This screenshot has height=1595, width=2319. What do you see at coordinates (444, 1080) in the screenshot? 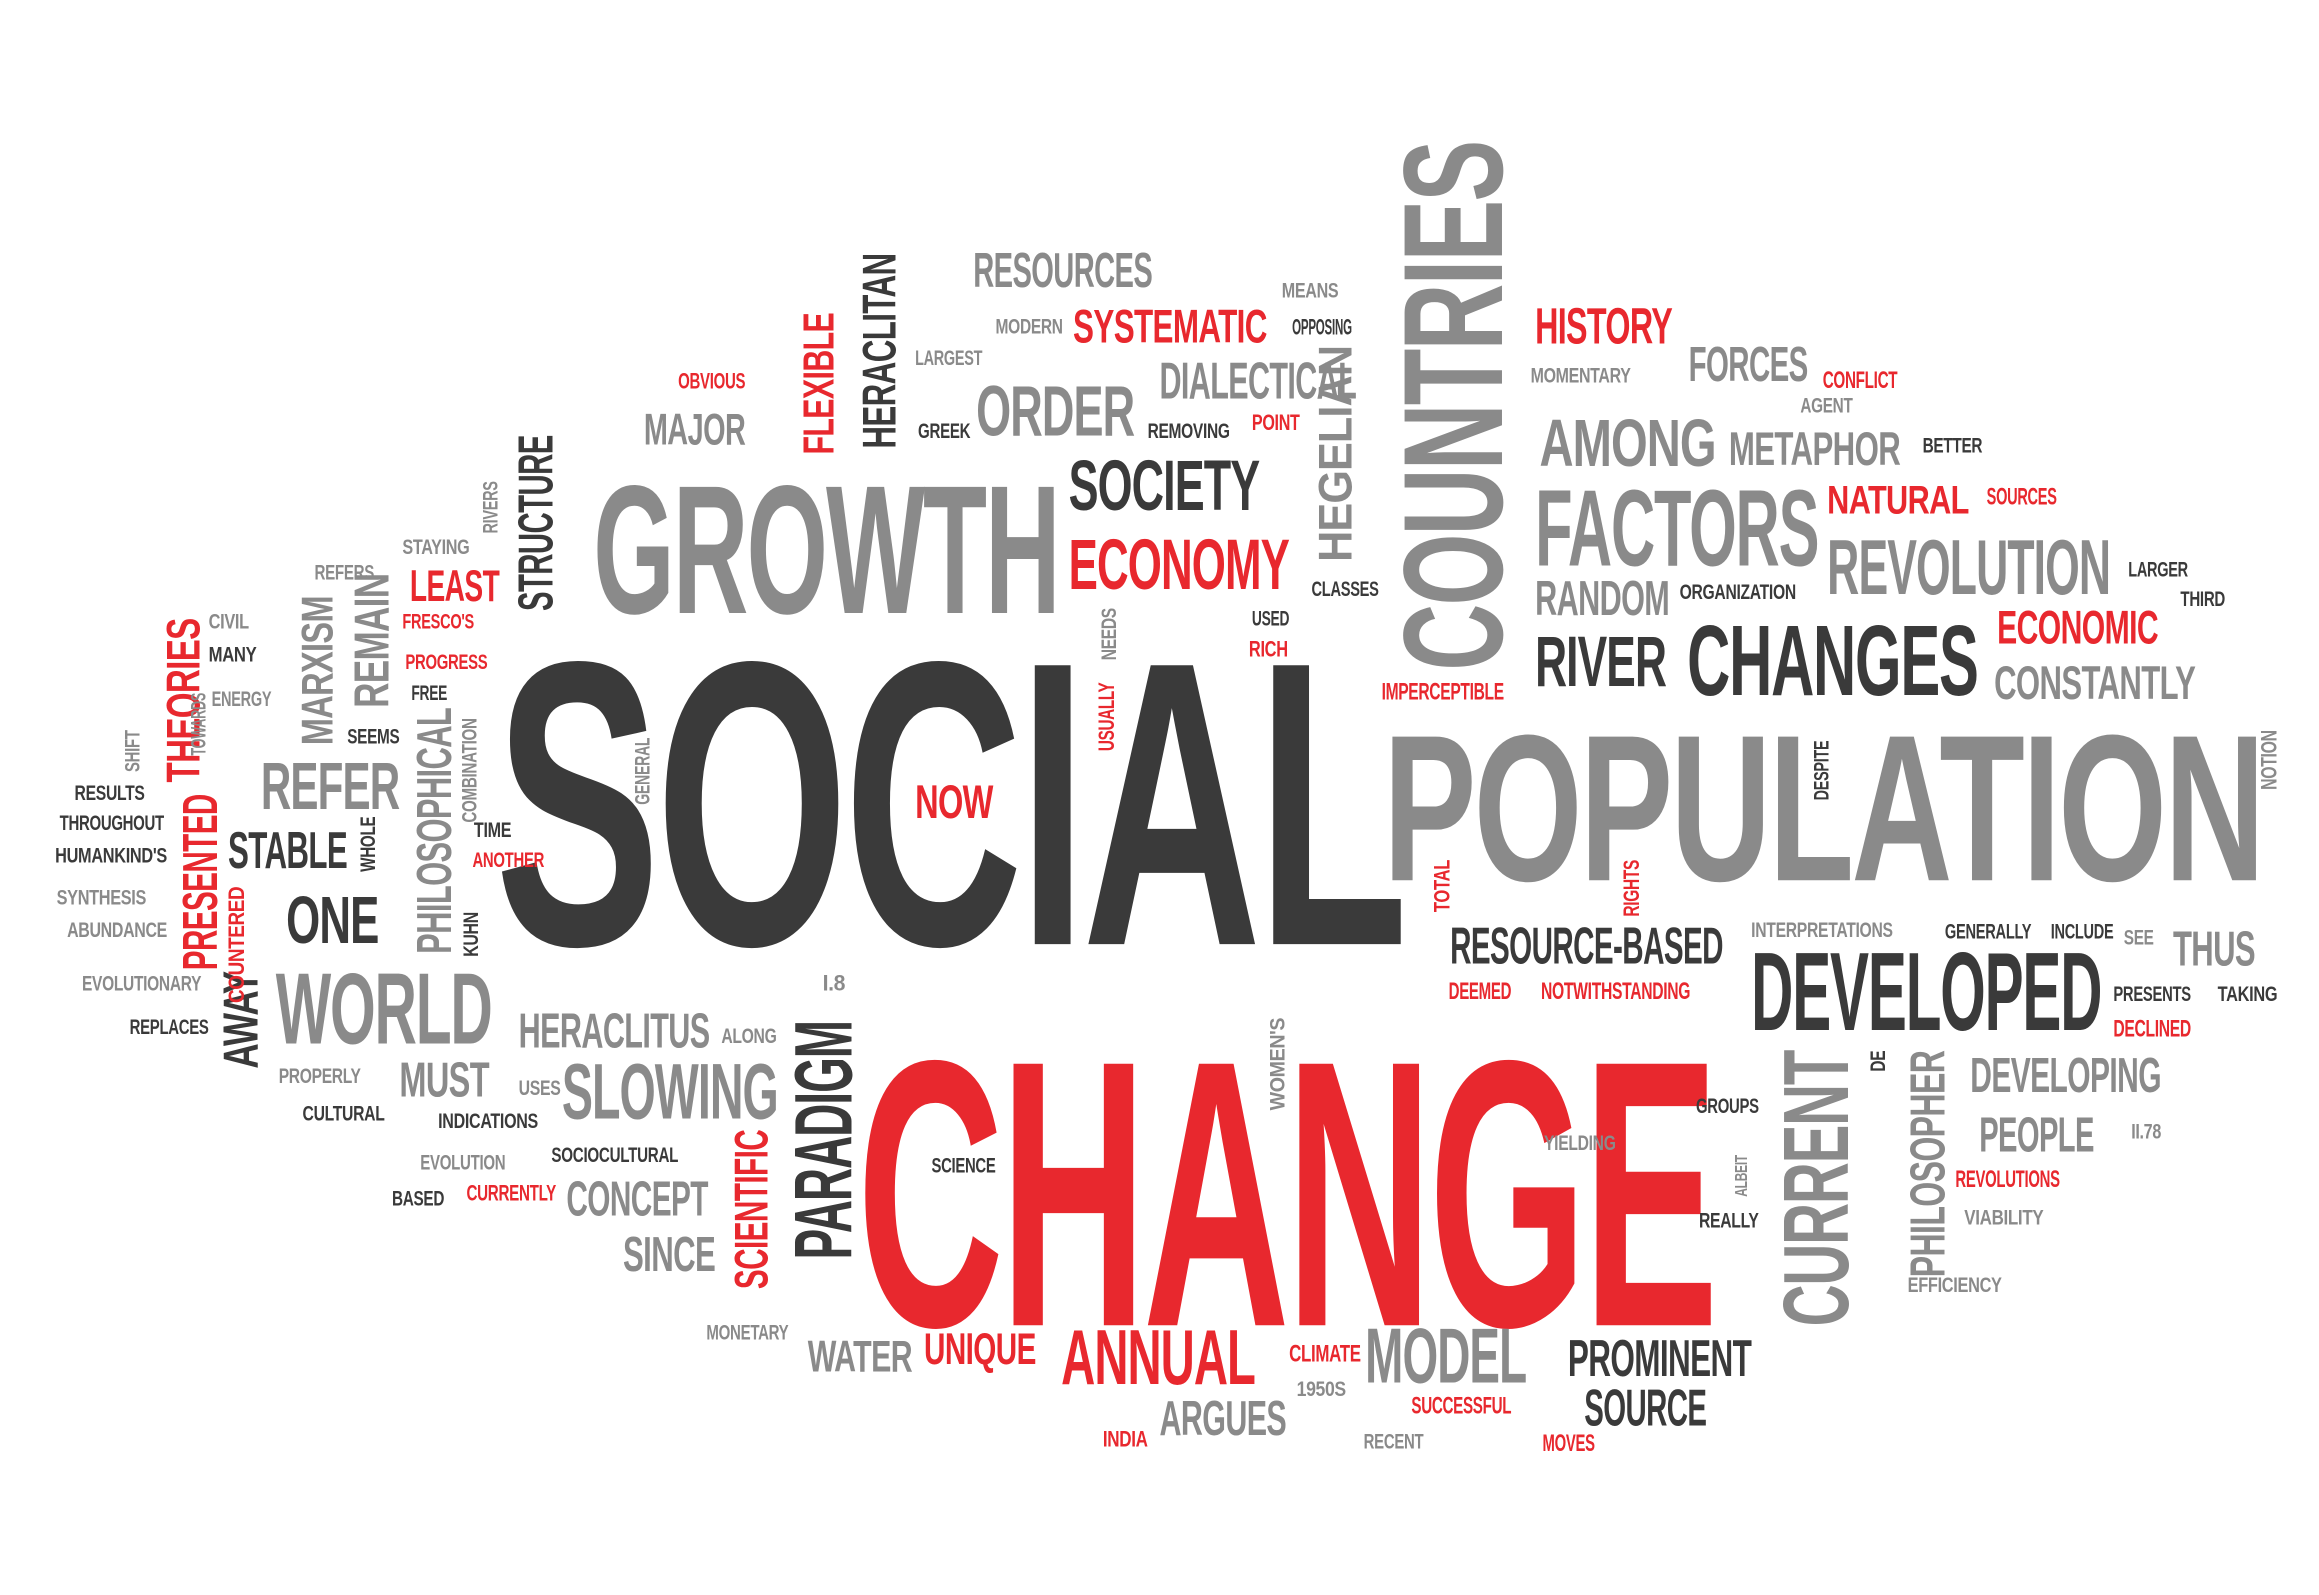
I see `cloud-word: MUST` at bounding box center [444, 1080].